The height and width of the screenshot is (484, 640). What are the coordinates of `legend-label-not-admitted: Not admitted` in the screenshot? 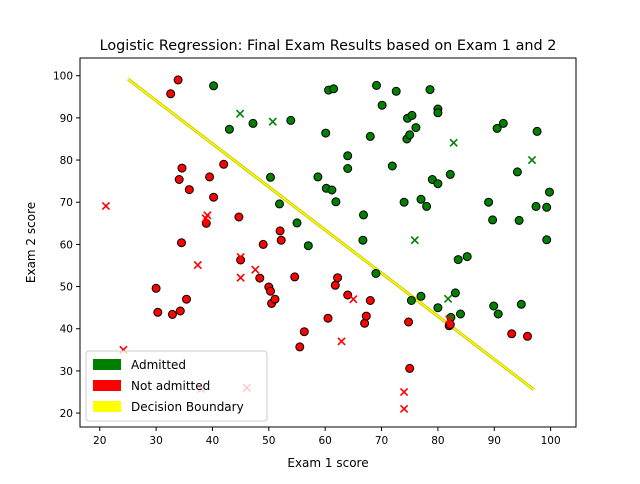 It's located at (170, 386).